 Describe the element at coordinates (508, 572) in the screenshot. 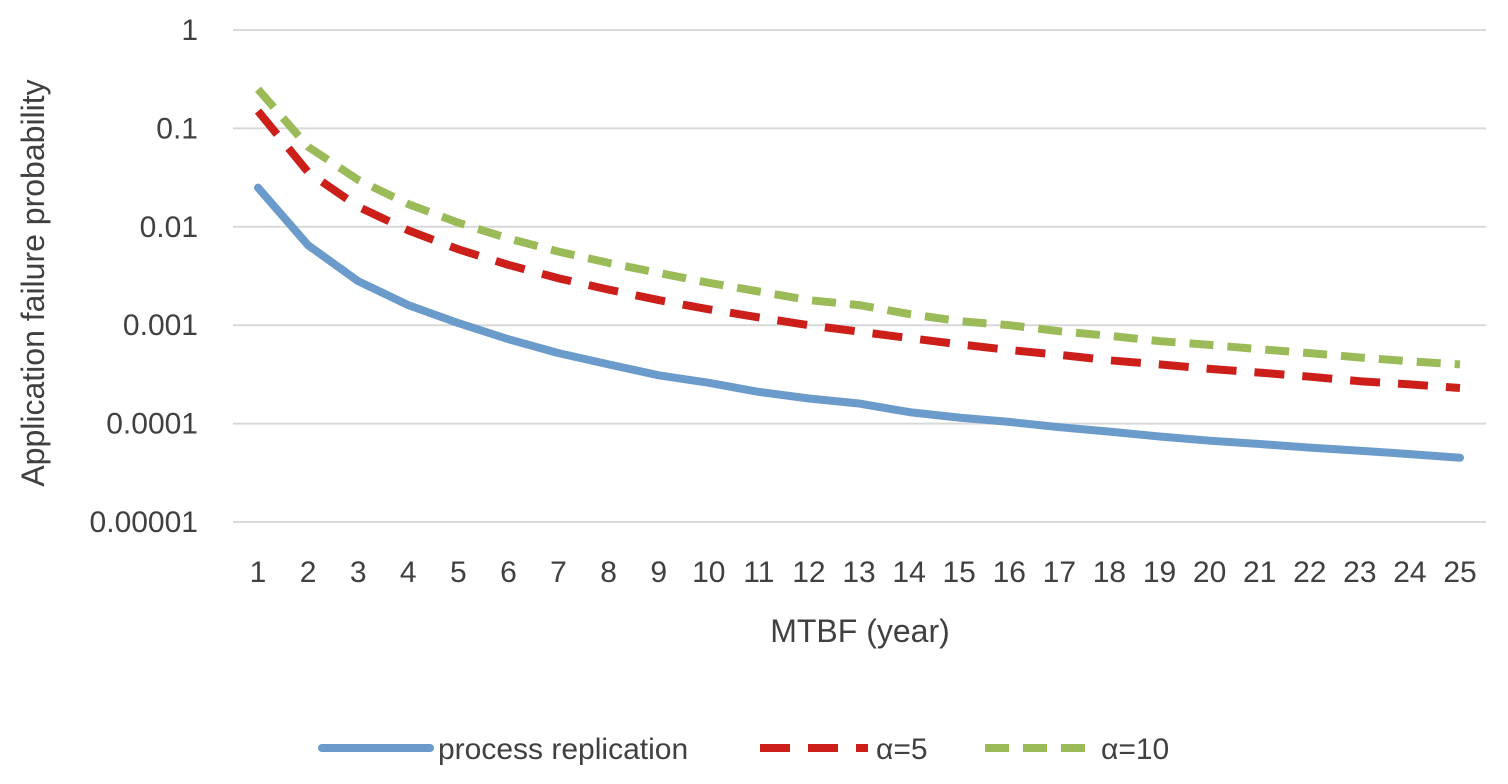

I see `x-tick-label: 6` at that location.